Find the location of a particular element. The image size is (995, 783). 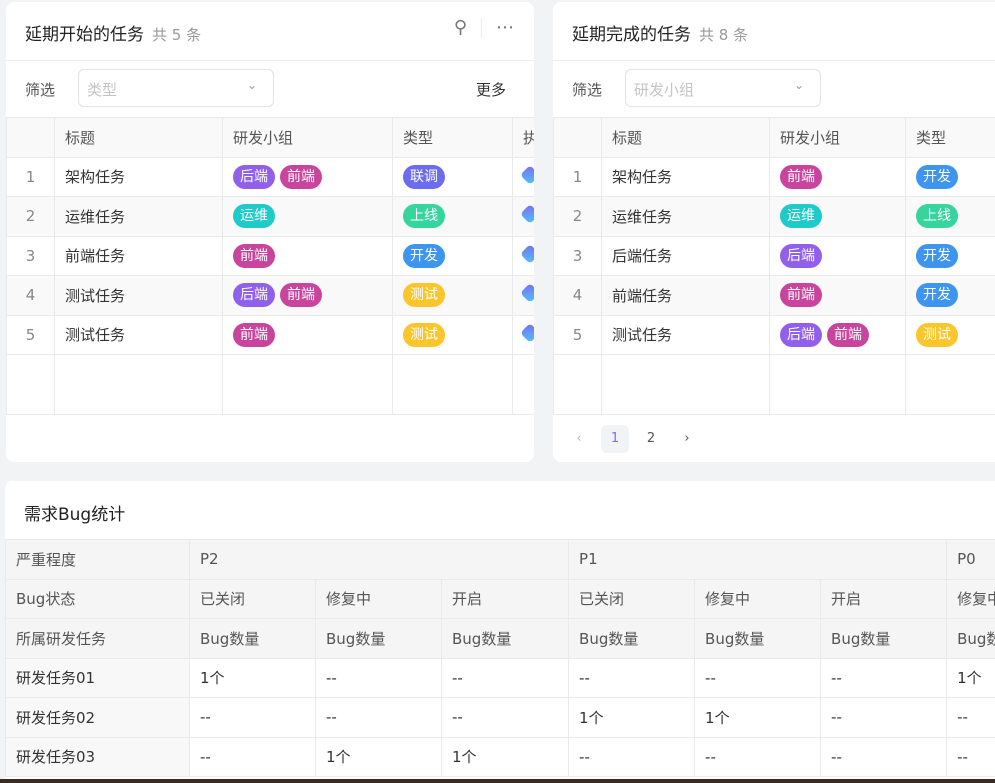

group-tag: 前端 is located at coordinates (301, 176).